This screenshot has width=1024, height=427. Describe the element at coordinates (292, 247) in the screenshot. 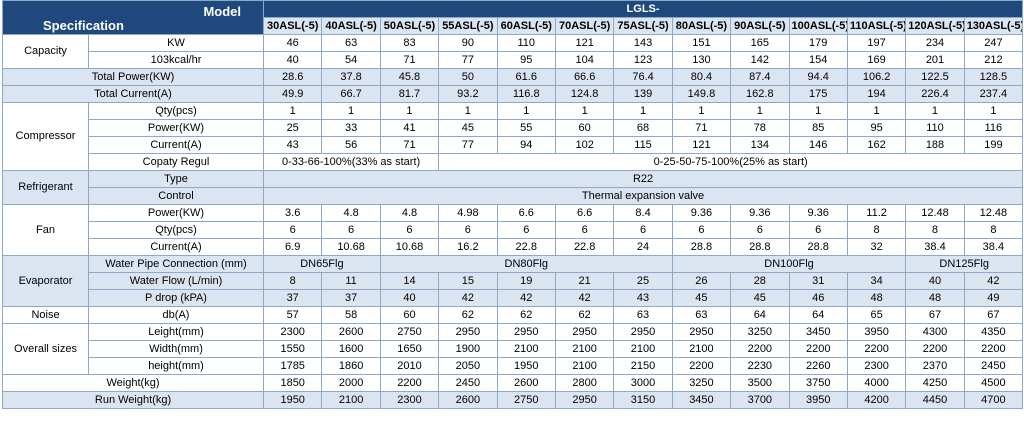

I see `value-cell: 6.9` at that location.